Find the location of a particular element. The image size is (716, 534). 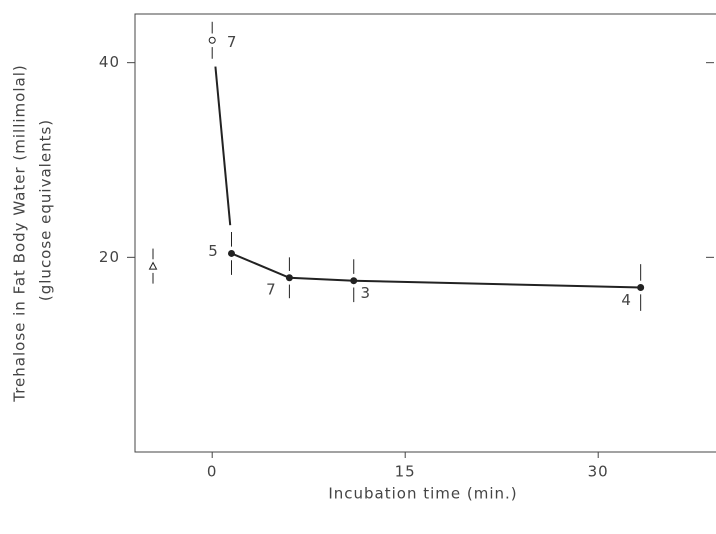

y-axis-label-2: (glucose equivalents) is located at coordinates (46, 210).